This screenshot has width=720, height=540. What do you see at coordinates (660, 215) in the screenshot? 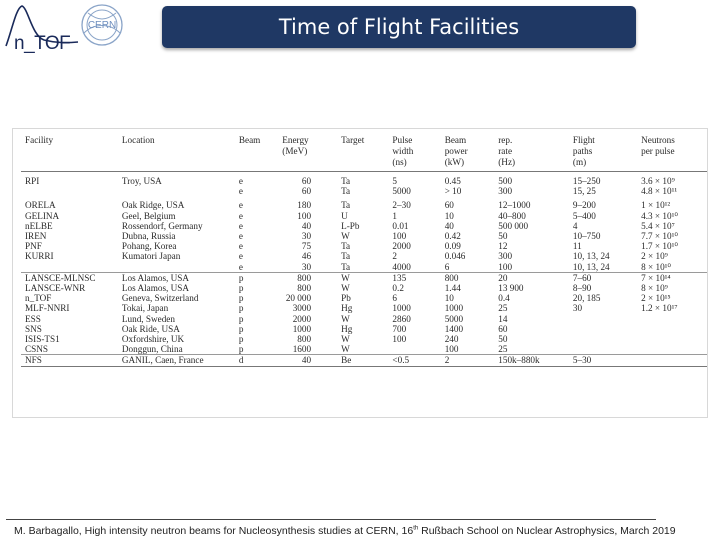
I see `table-cell: 4.3 × 10¹⁰` at bounding box center [660, 215].